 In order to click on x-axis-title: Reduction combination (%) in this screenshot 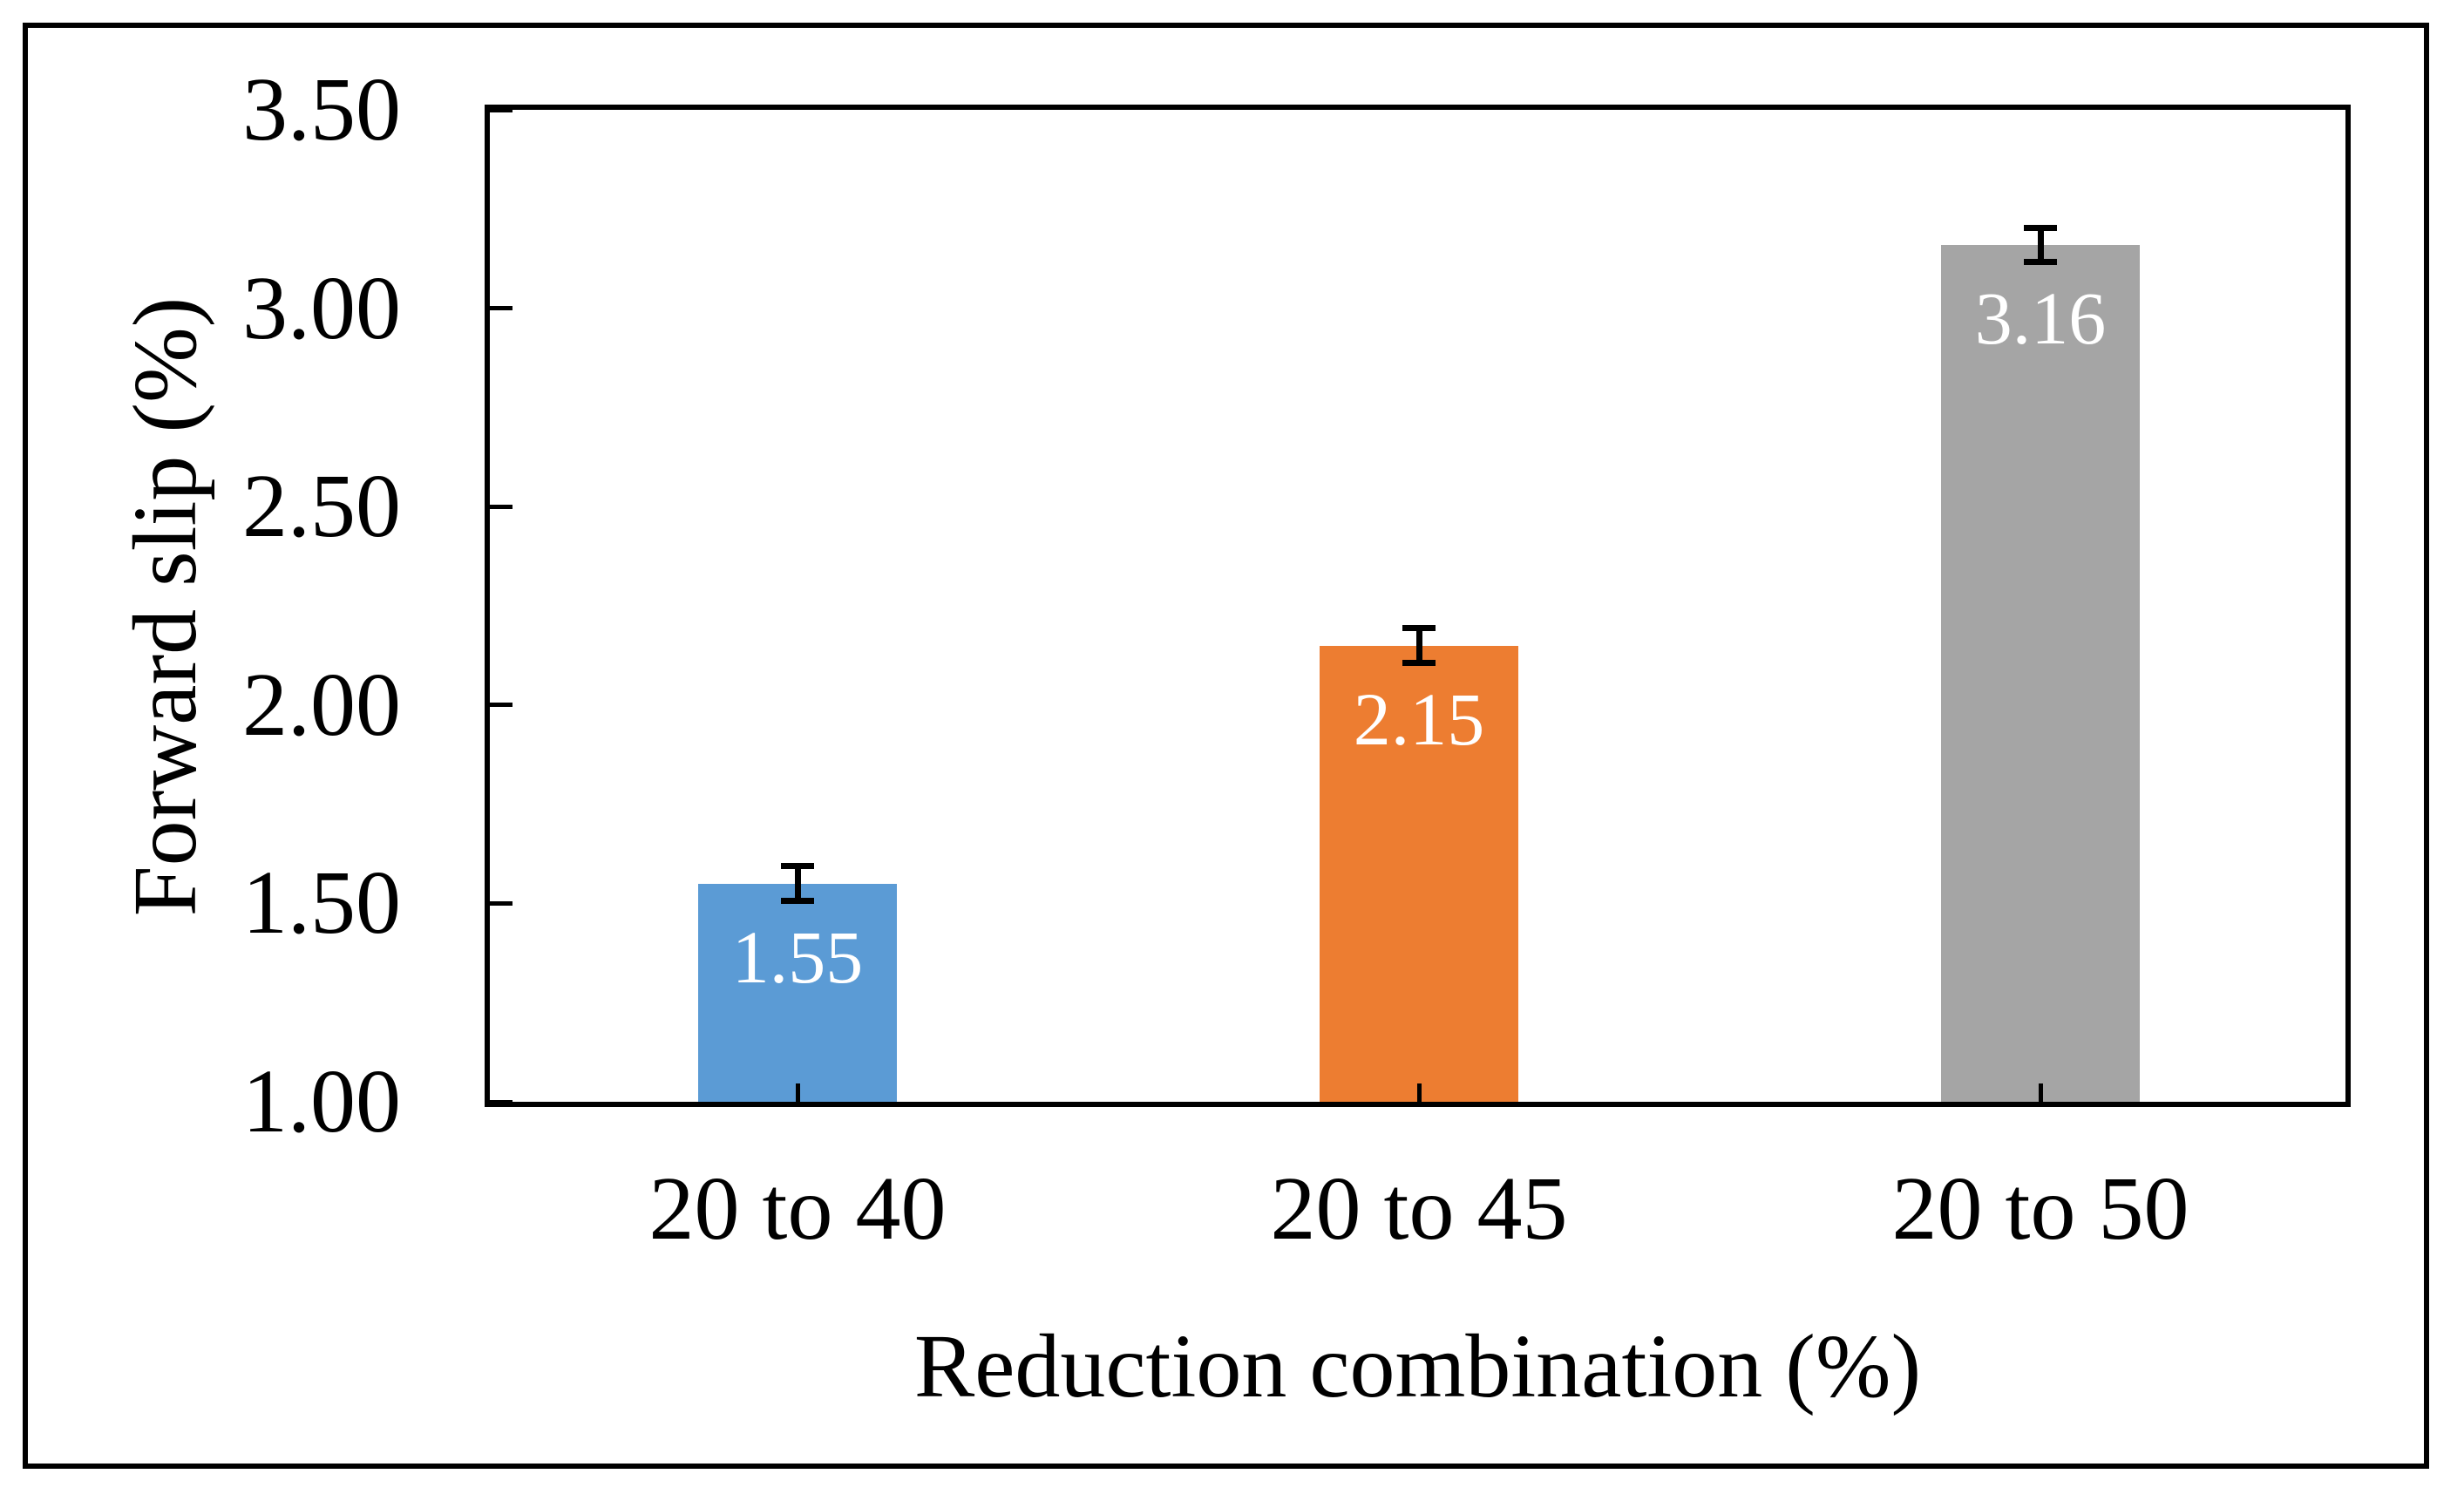, I will do `click(1417, 1366)`.